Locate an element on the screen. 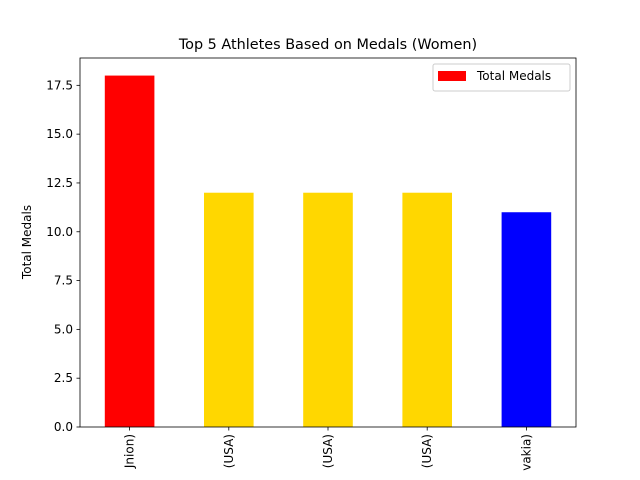 The width and height of the screenshot is (640, 480). chart-title: Top 5 Athletes Based on Medals (Women) is located at coordinates (327, 45).